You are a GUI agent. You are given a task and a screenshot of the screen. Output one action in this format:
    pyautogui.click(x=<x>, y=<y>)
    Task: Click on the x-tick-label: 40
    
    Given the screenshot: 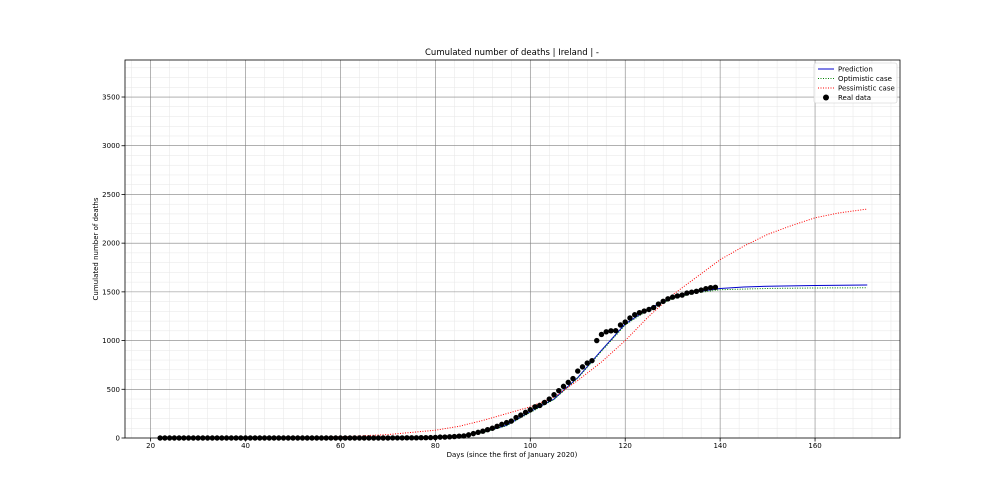 What is the action you would take?
    pyautogui.click(x=245, y=446)
    